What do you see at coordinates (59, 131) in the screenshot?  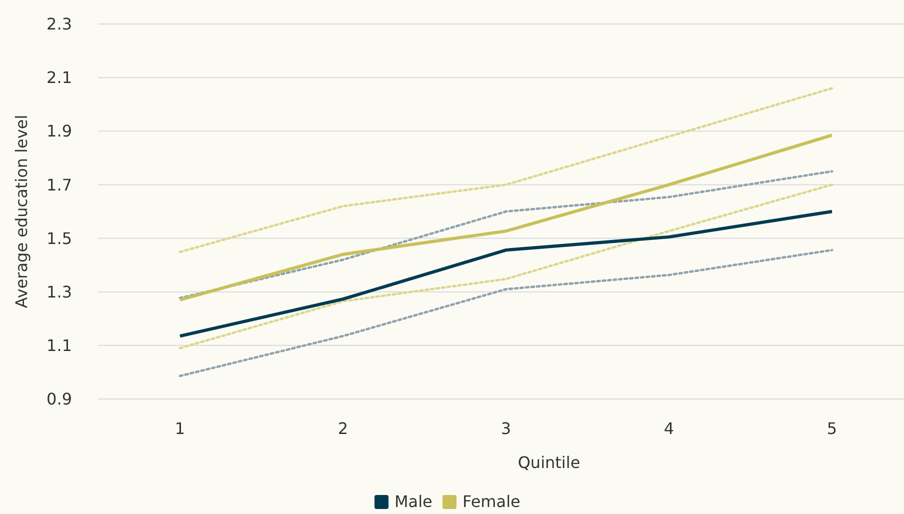 I see `y-tick-label: 1.9` at bounding box center [59, 131].